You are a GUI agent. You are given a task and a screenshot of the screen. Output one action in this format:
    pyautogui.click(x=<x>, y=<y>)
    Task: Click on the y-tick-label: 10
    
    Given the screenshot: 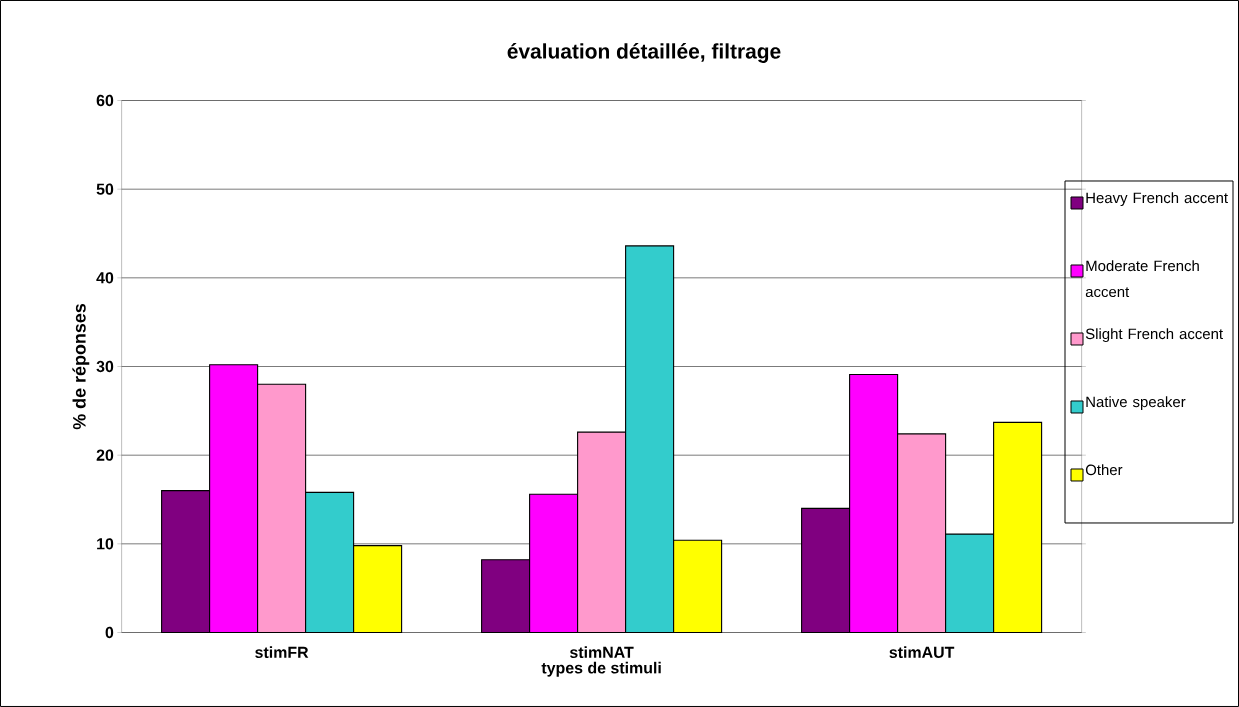 What is the action you would take?
    pyautogui.click(x=105, y=544)
    